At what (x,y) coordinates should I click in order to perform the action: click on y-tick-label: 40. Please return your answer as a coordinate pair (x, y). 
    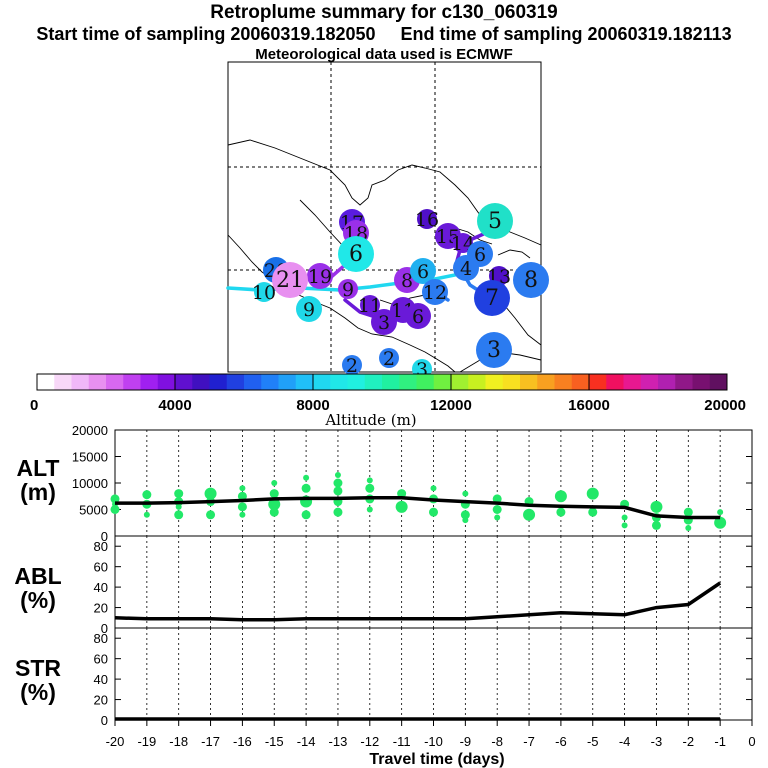
    Looking at the image, I should click on (101, 587).